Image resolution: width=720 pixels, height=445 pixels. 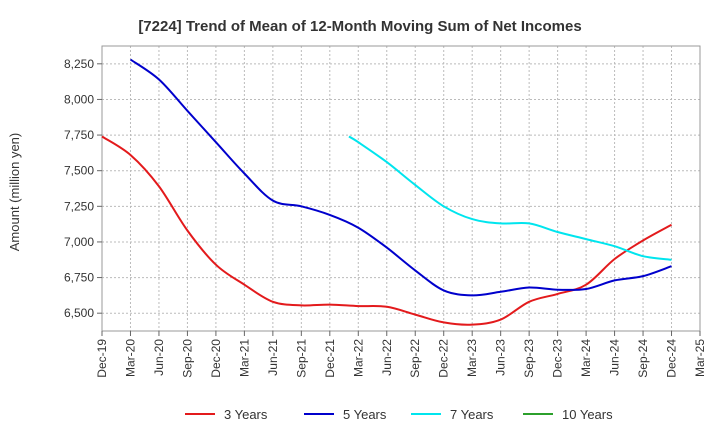 What do you see at coordinates (365, 414) in the screenshot?
I see `legend-label: 5 Years` at bounding box center [365, 414].